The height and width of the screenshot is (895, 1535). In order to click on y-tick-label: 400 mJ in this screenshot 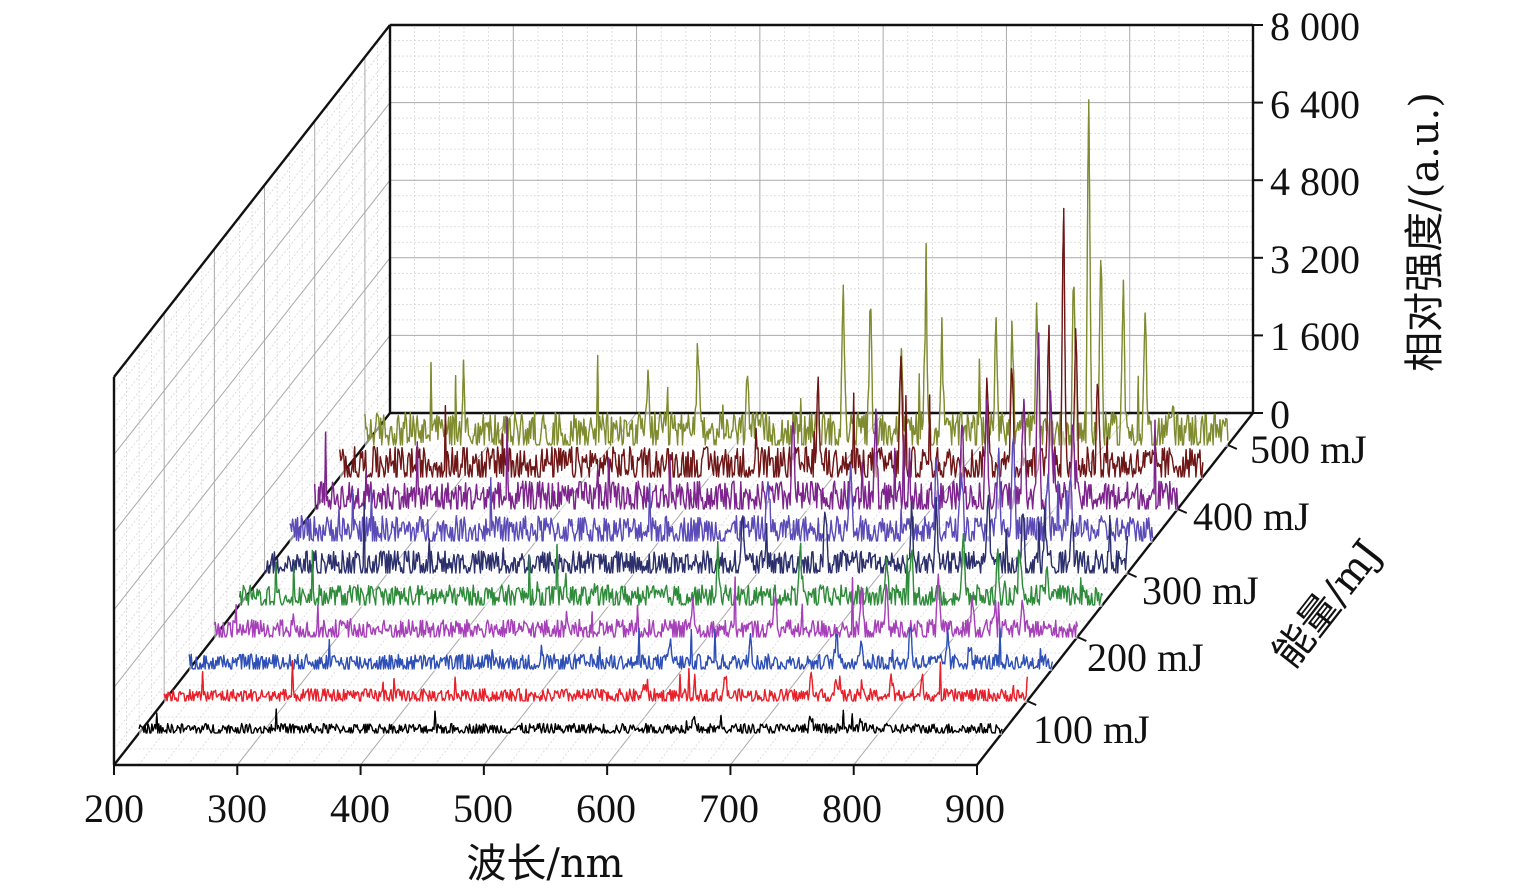, I will do `click(1251, 516)`.